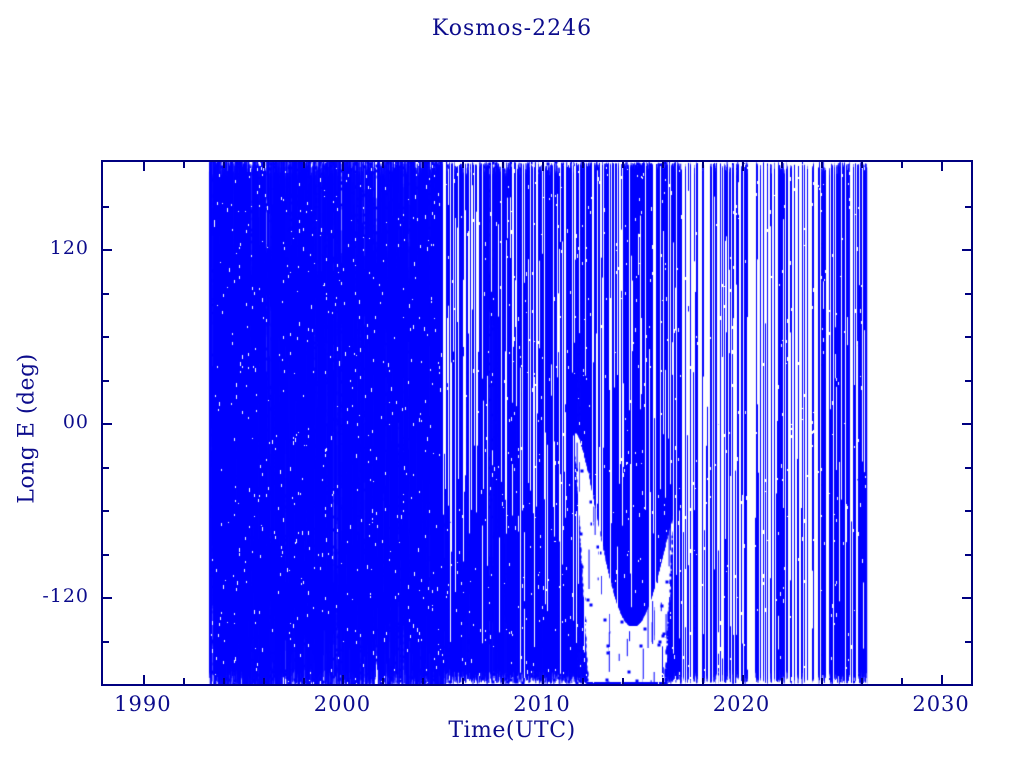  I want to click on x-tick-label: 2020, so click(741, 704).